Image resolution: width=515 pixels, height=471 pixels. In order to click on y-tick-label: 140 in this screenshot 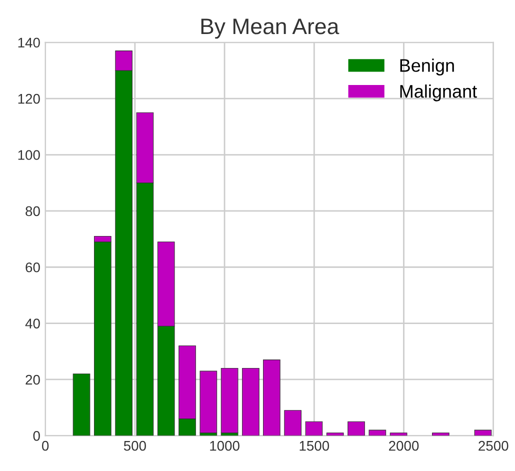, I will do `click(29, 43)`.